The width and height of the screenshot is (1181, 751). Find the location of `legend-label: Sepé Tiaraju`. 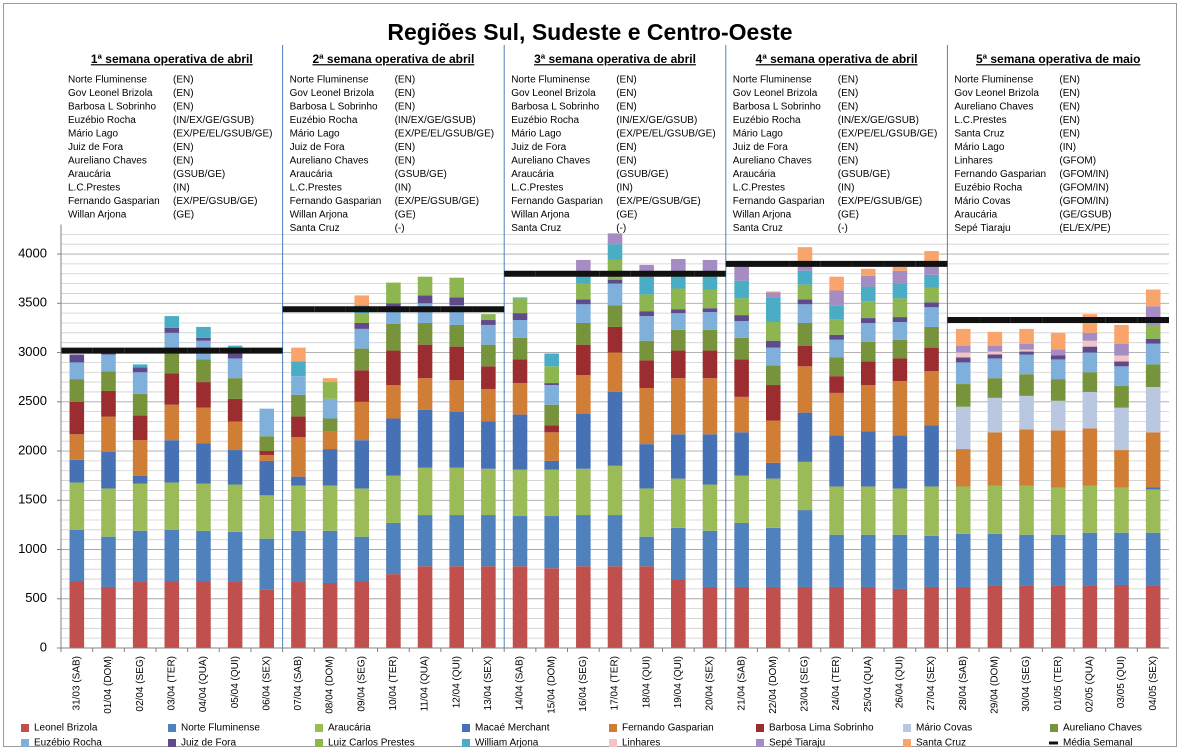

legend-label: Sepé Tiaraju is located at coordinates (797, 743).